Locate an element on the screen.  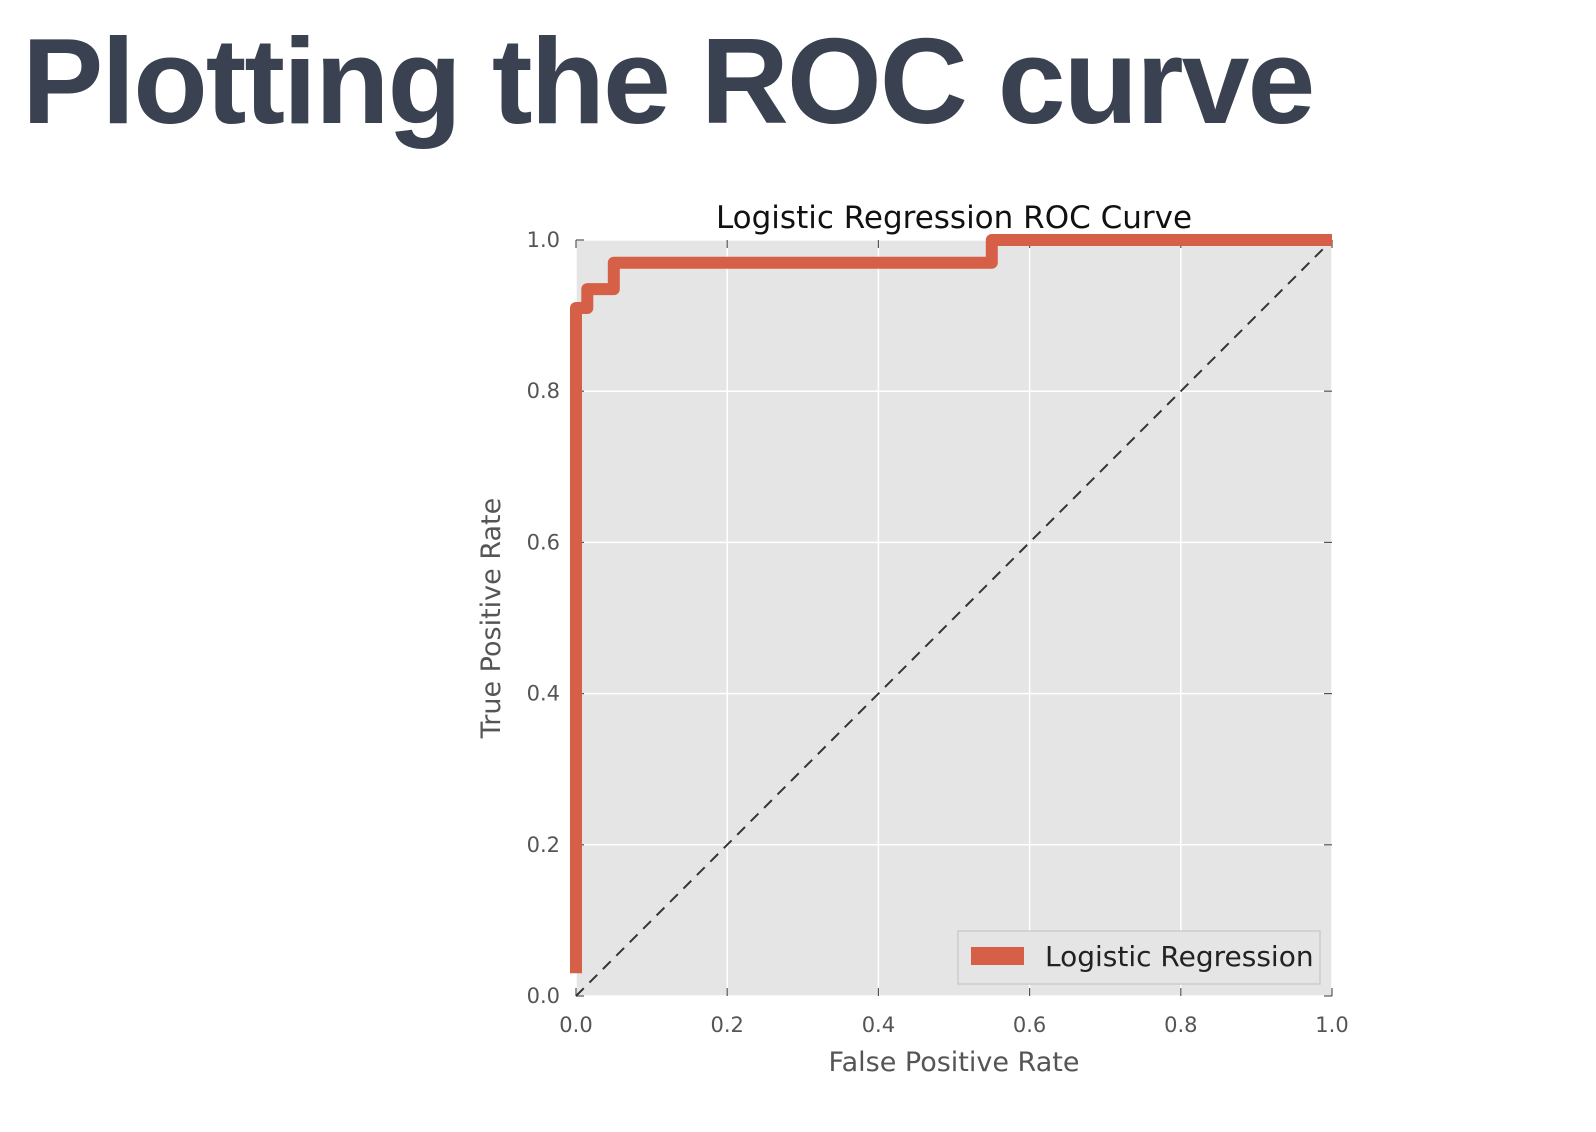
y-tick-label: 0.2 is located at coordinates (543, 845).